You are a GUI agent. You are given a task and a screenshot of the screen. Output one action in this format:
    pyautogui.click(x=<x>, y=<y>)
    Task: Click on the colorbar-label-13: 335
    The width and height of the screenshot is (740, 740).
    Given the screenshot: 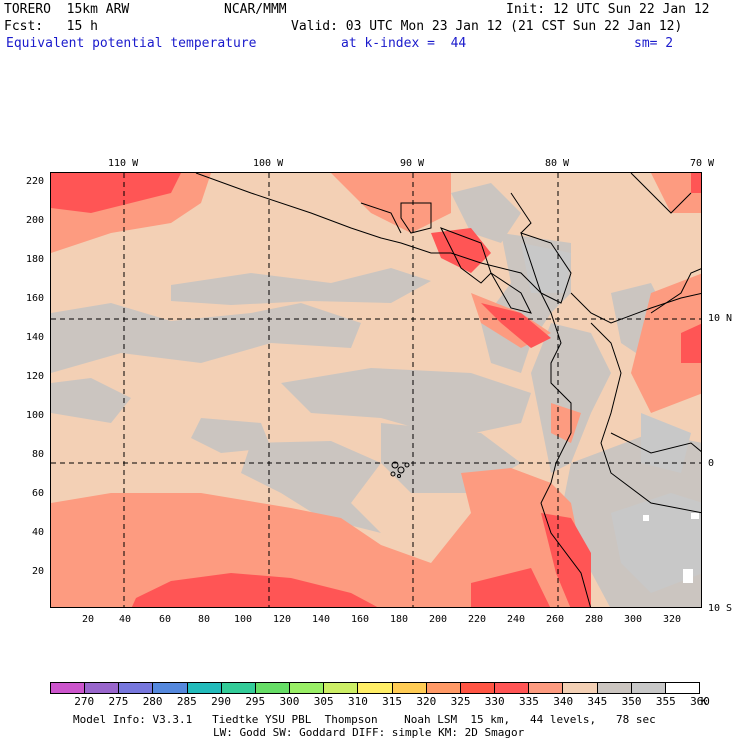 What is the action you would take?
    pyautogui.click(x=529, y=701)
    